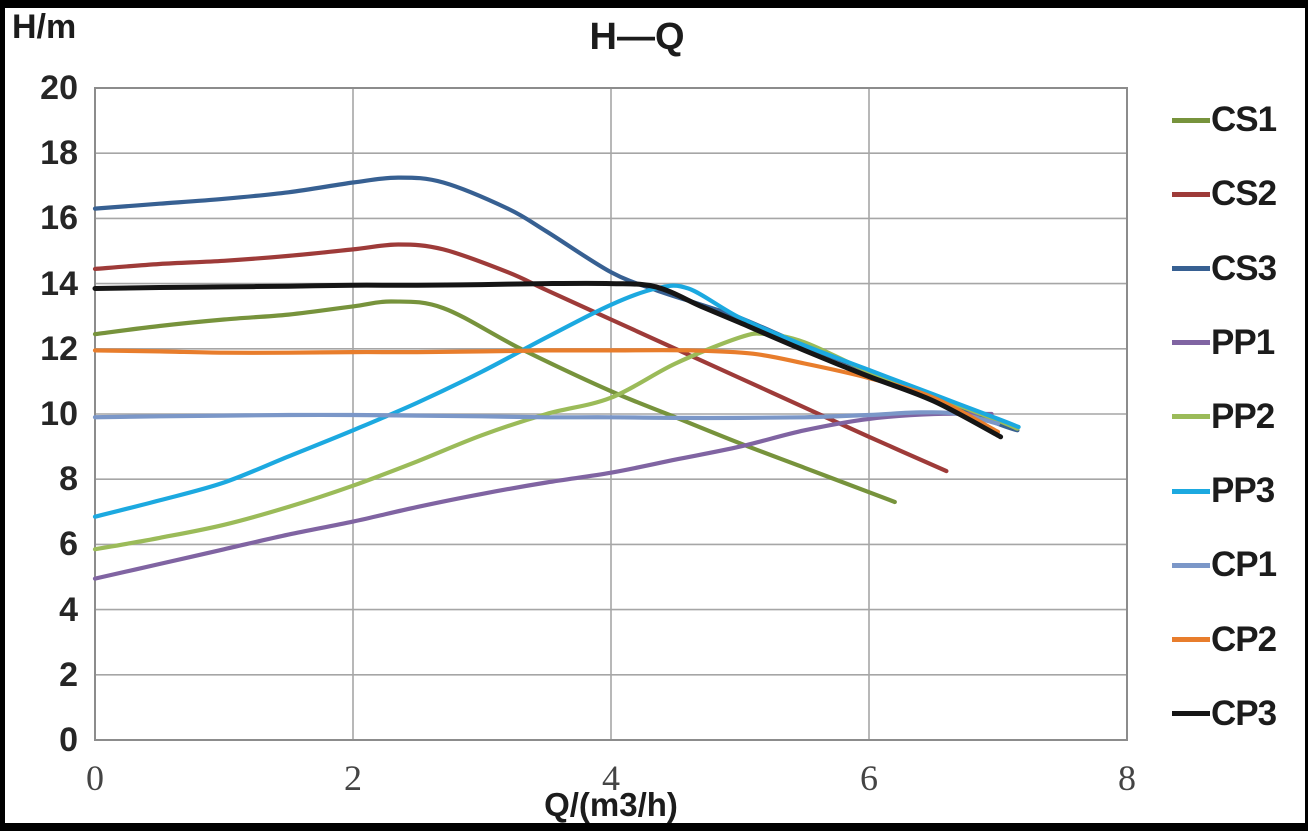  I want to click on y-axis-tick-label: 2, so click(68, 674).